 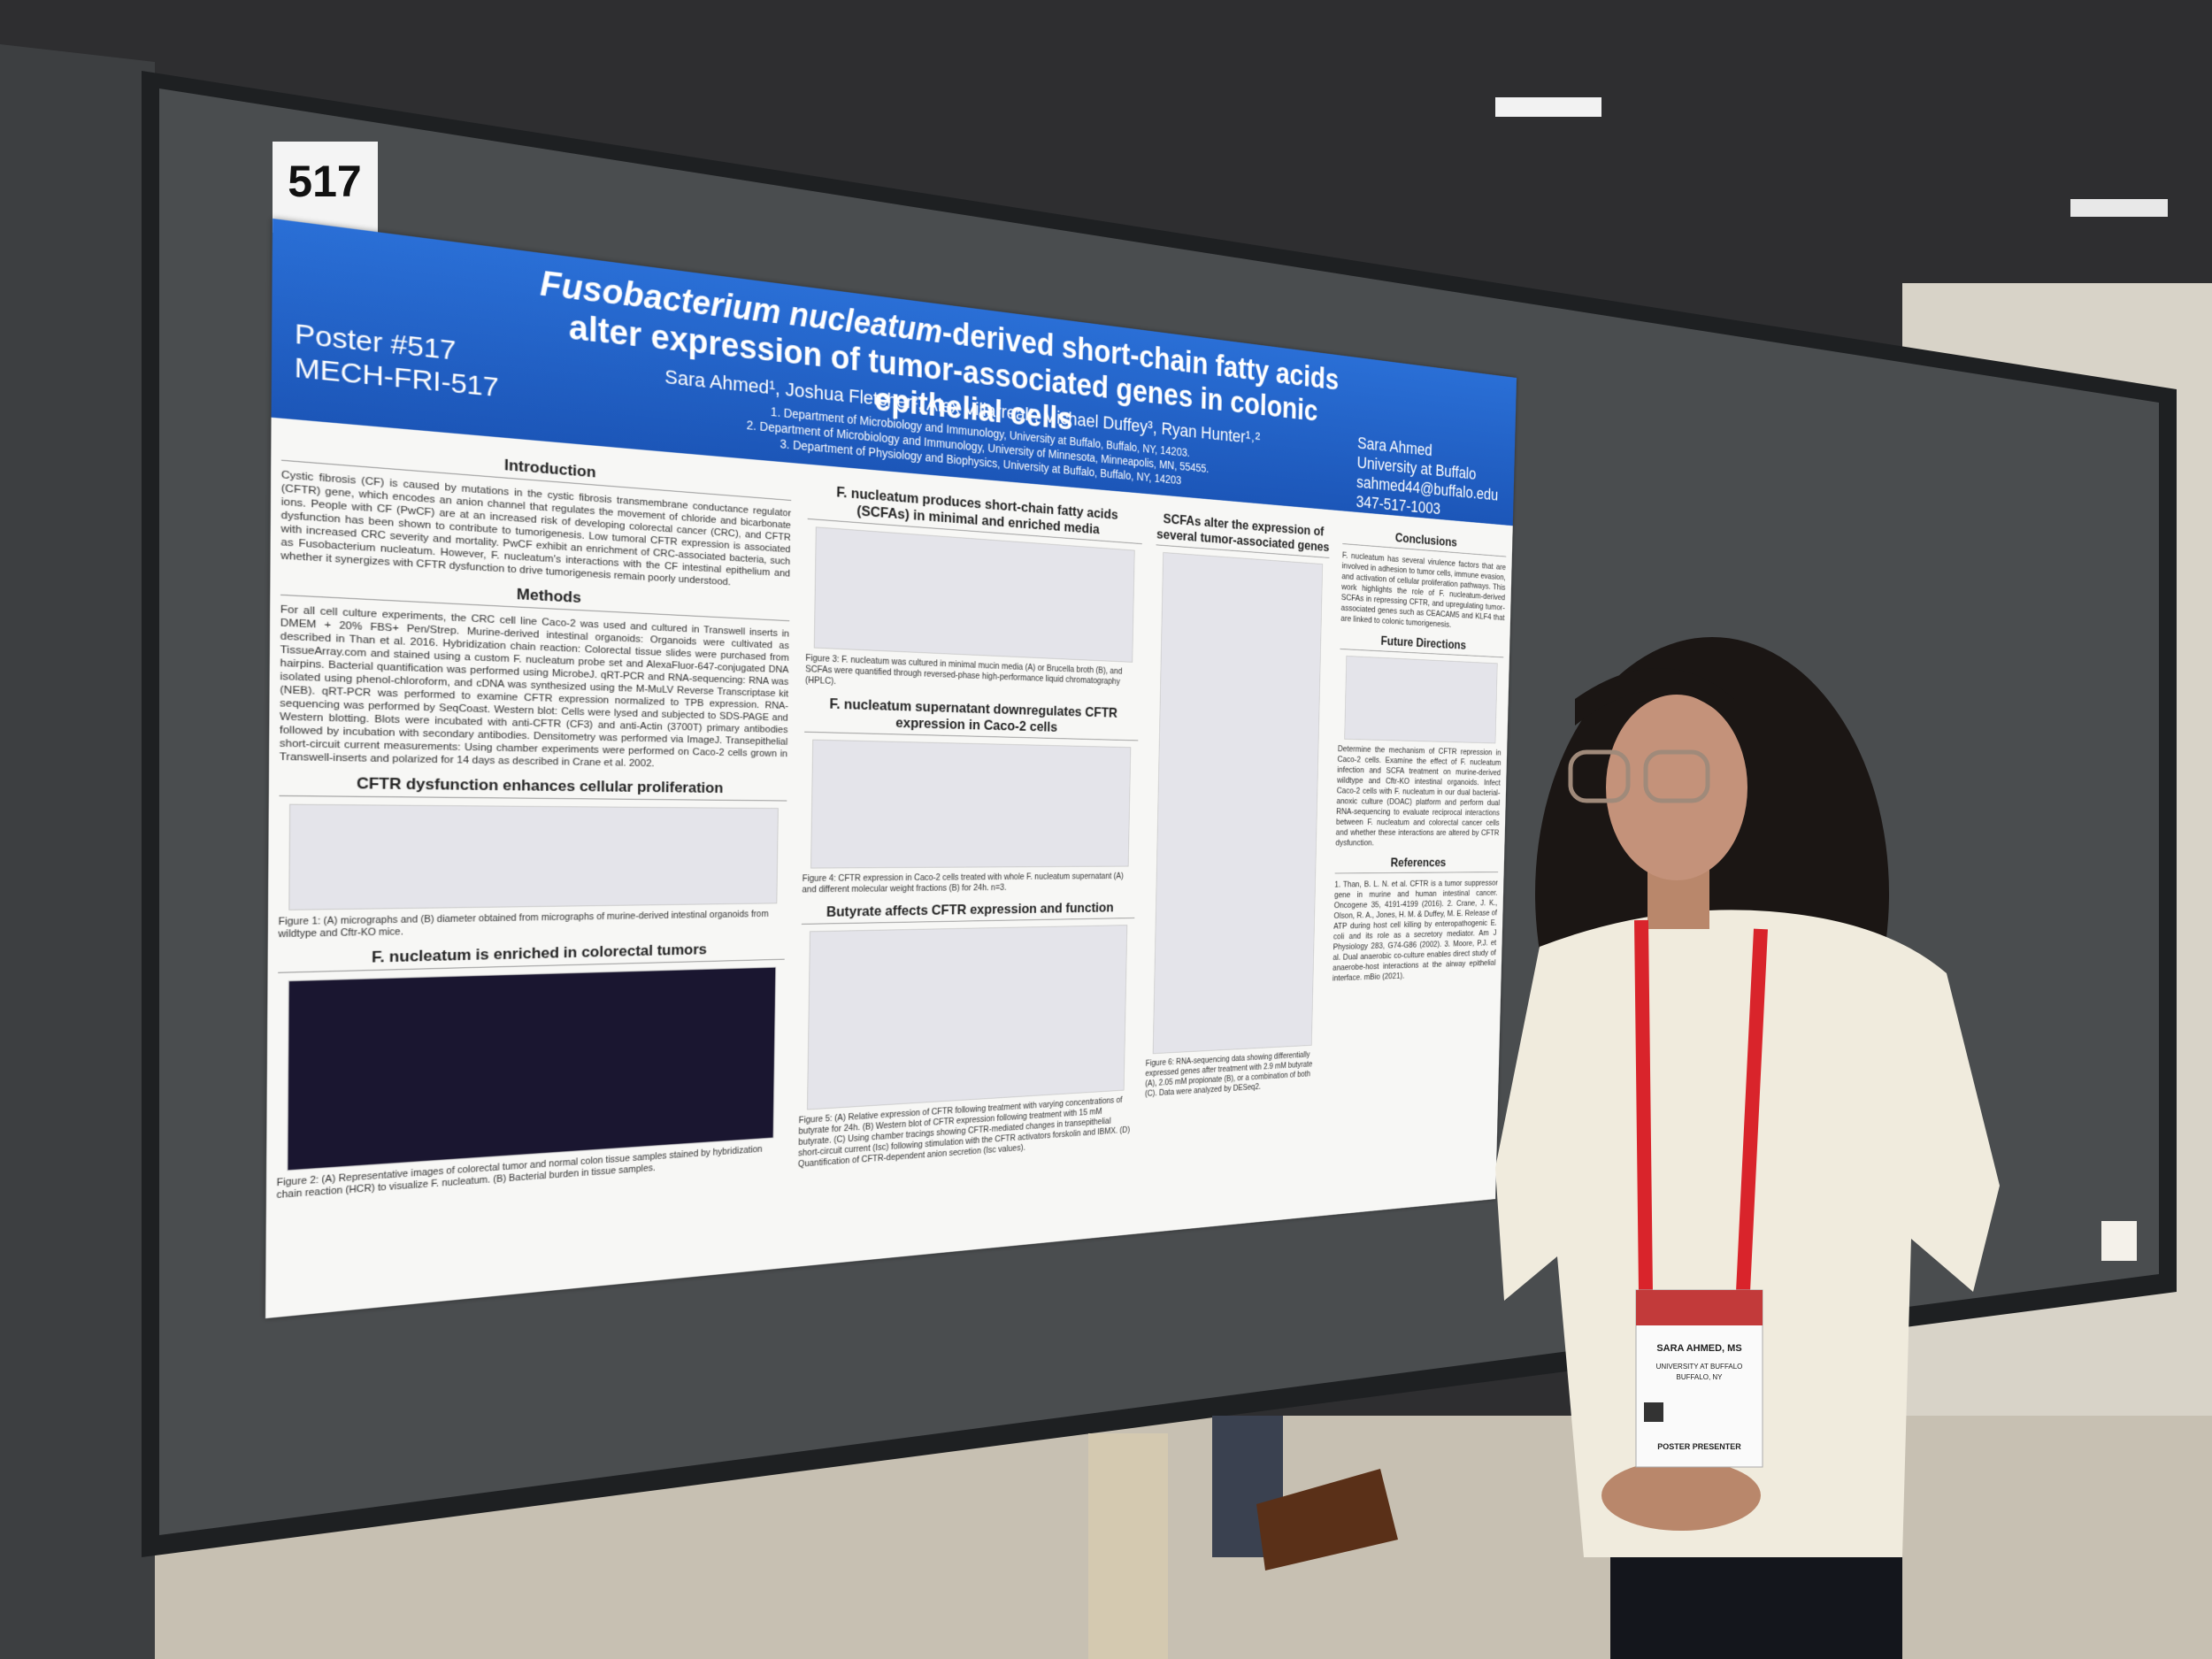 What do you see at coordinates (1756, 1600) in the screenshot?
I see `pants` at bounding box center [1756, 1600].